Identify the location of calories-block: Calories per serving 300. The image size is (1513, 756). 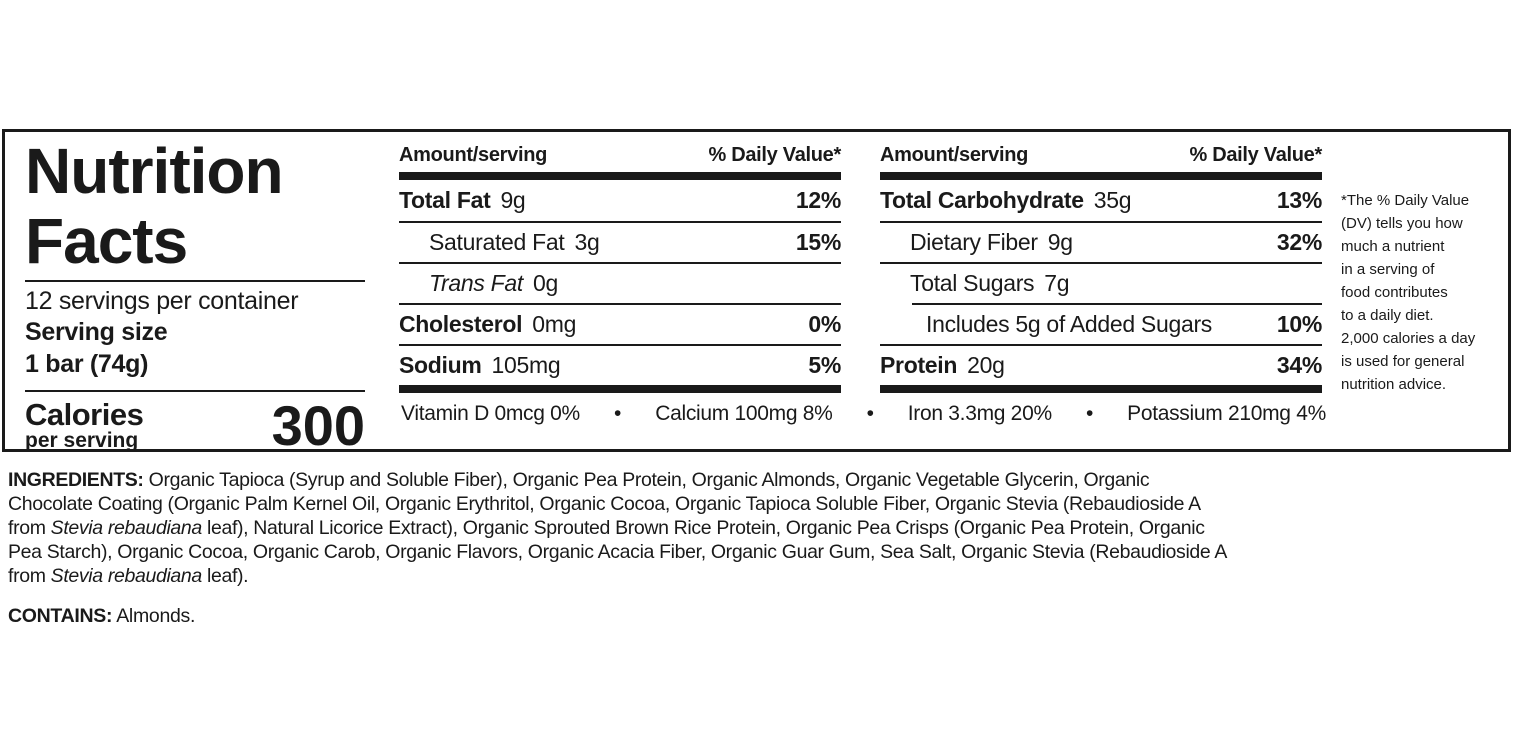
(195, 426).